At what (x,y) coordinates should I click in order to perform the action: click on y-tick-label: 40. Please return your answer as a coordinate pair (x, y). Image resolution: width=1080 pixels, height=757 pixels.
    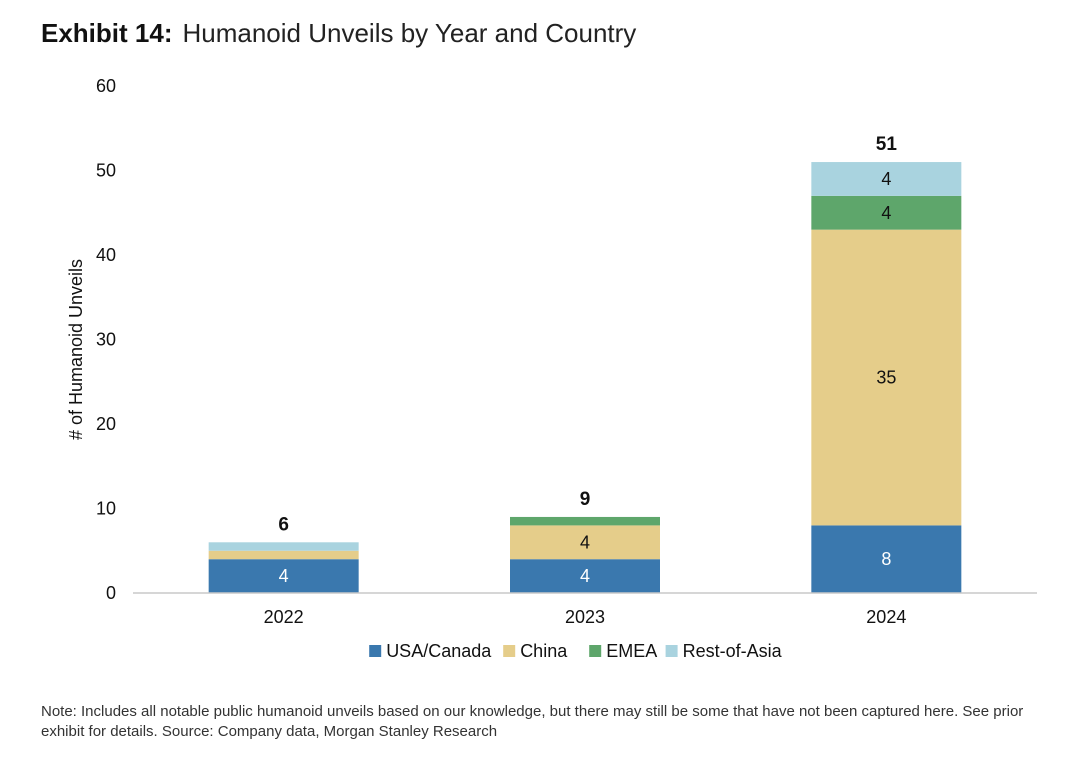
    Looking at the image, I should click on (106, 255).